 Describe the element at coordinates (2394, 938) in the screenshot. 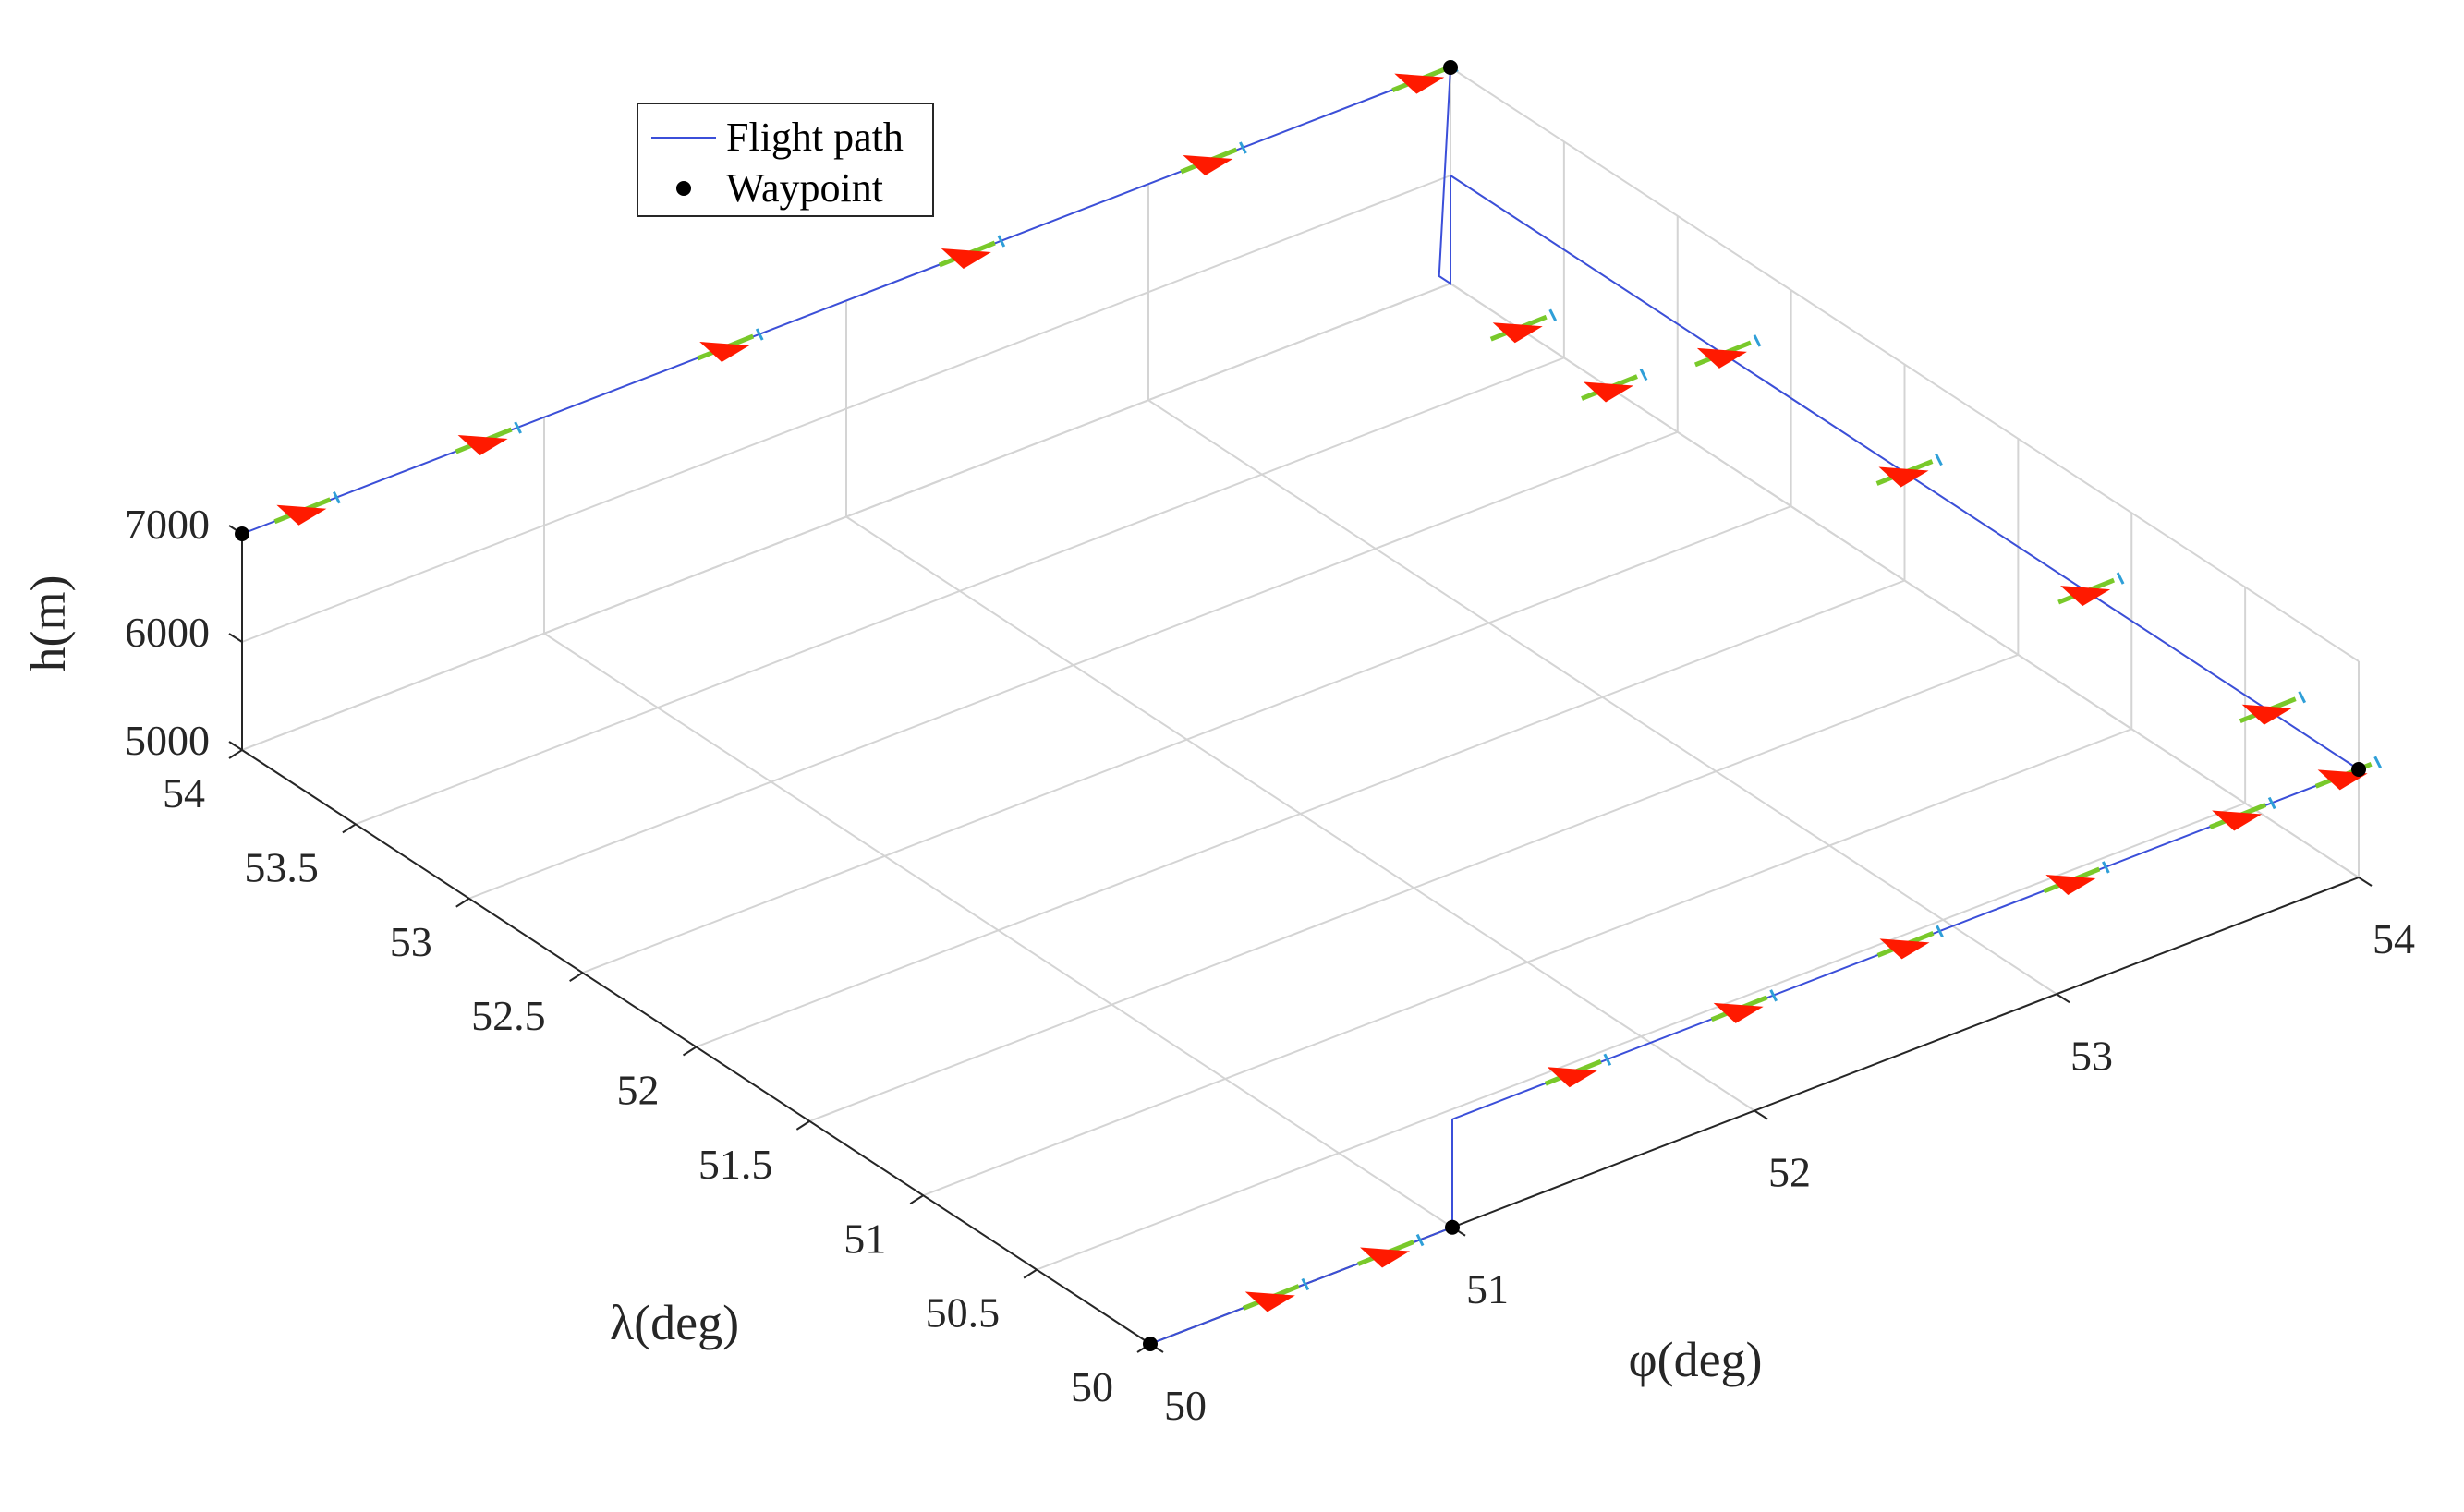

I see `x-tick-label: 54` at that location.